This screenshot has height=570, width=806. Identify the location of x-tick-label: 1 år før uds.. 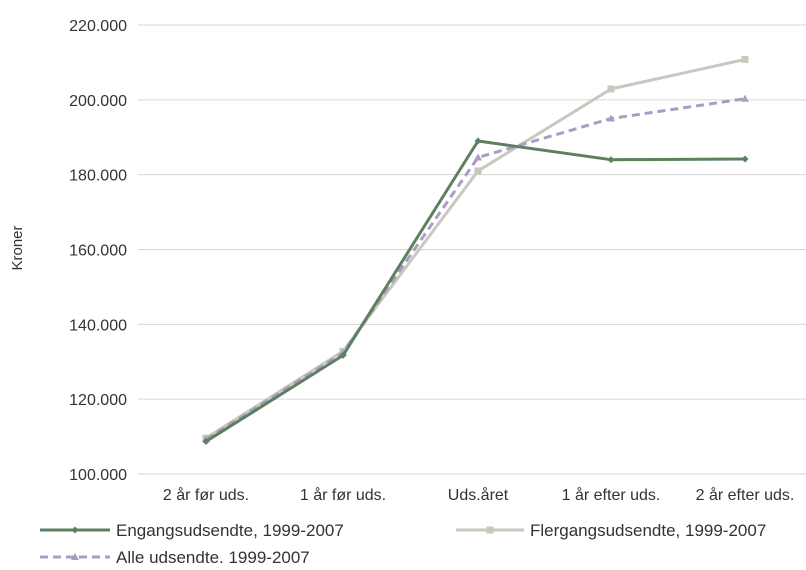
(343, 495).